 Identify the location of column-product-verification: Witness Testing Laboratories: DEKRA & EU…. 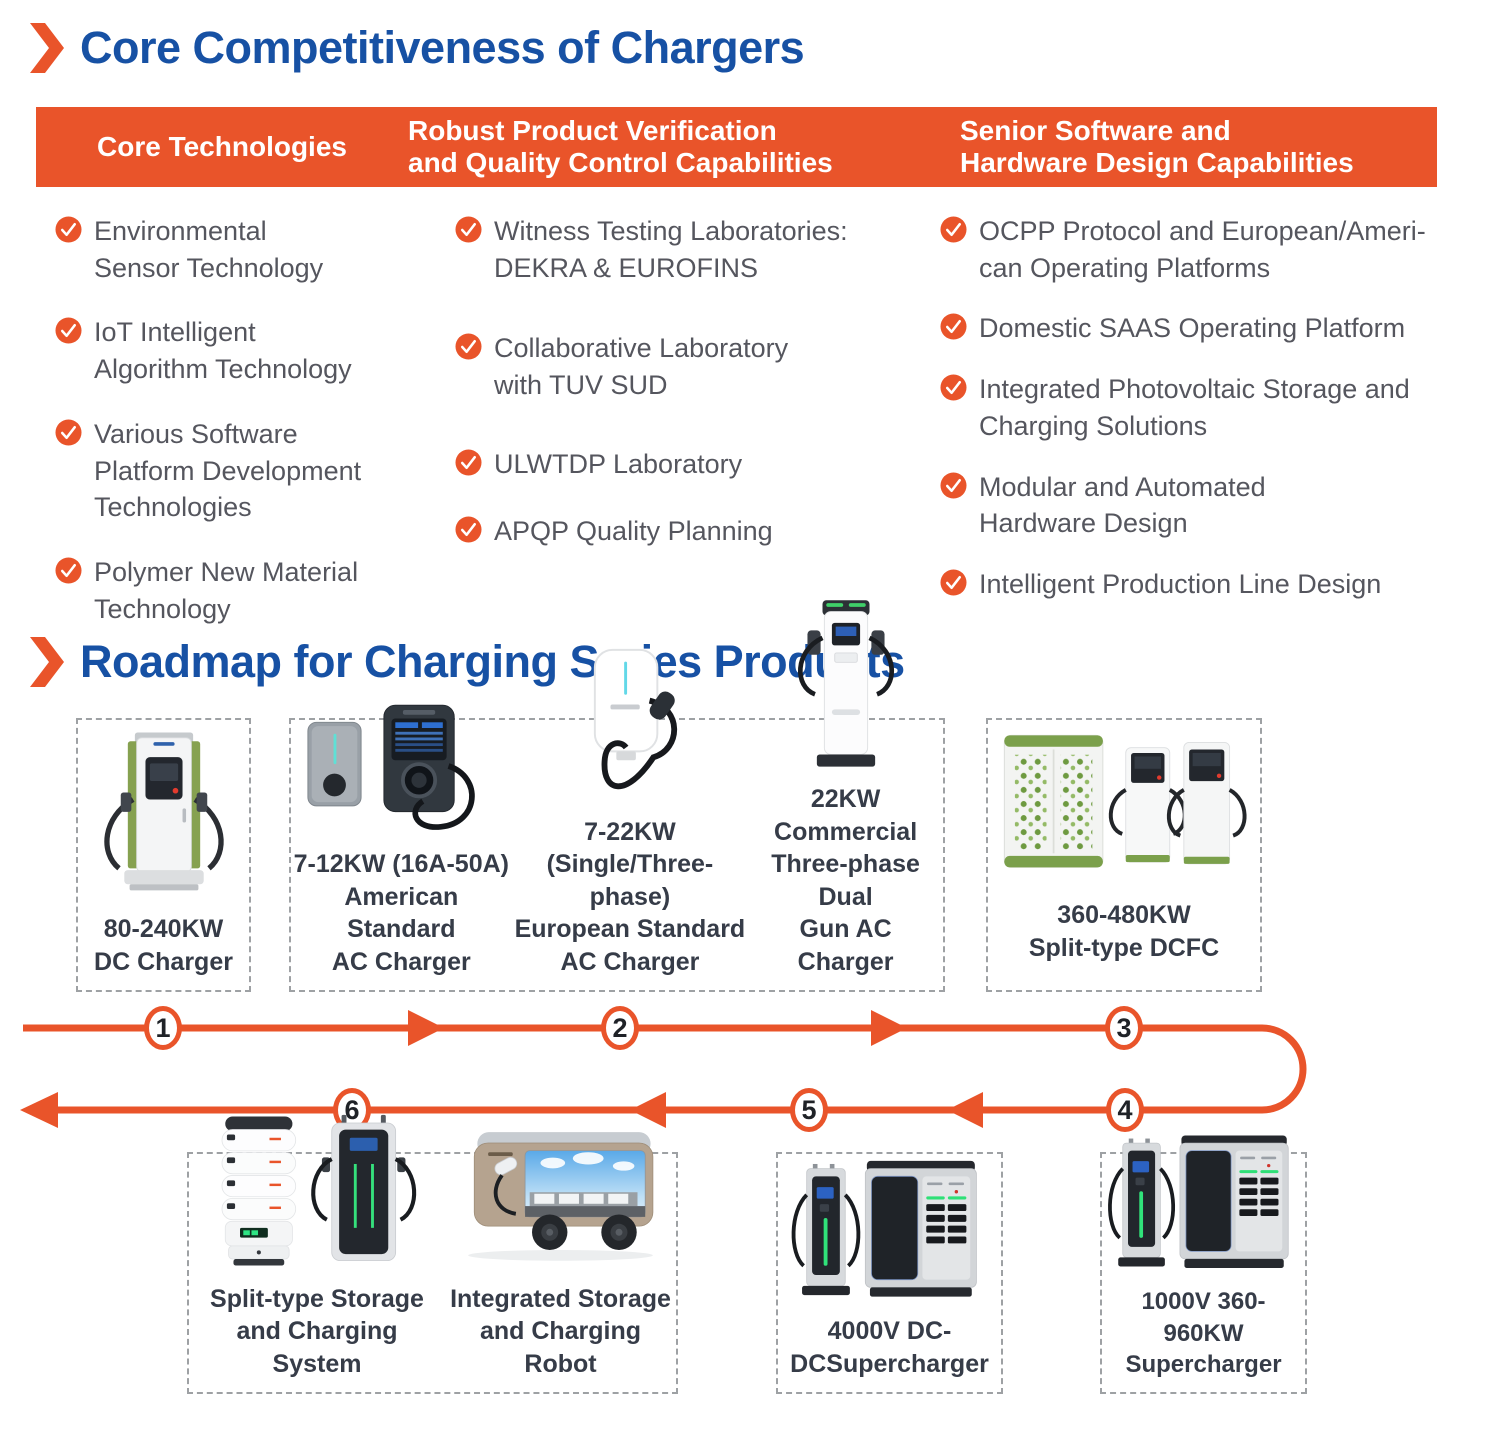
(697, 420).